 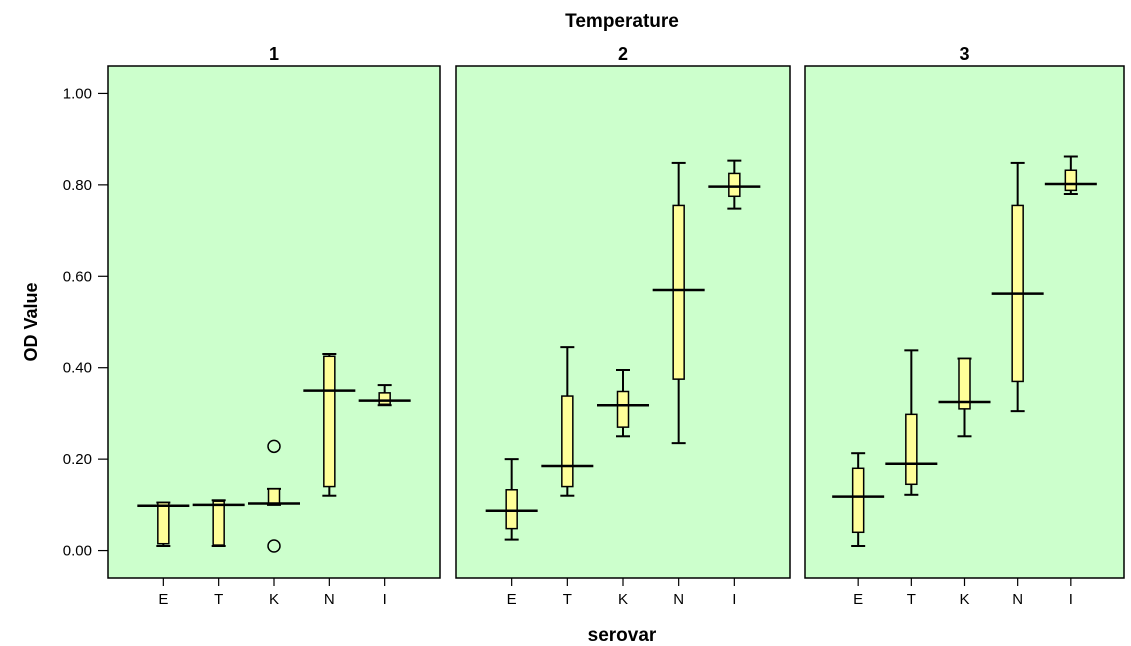 I want to click on box-3-I, so click(x=1070, y=175).